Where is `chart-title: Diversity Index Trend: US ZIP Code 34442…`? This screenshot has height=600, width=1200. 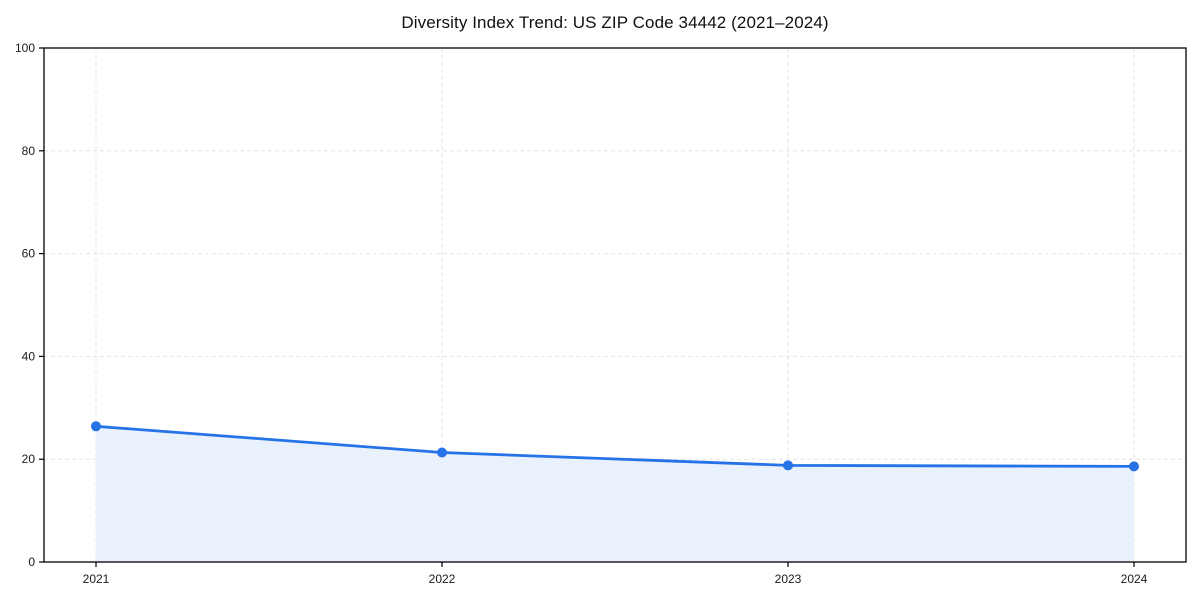 chart-title: Diversity Index Trend: US ZIP Code 34442… is located at coordinates (615, 22).